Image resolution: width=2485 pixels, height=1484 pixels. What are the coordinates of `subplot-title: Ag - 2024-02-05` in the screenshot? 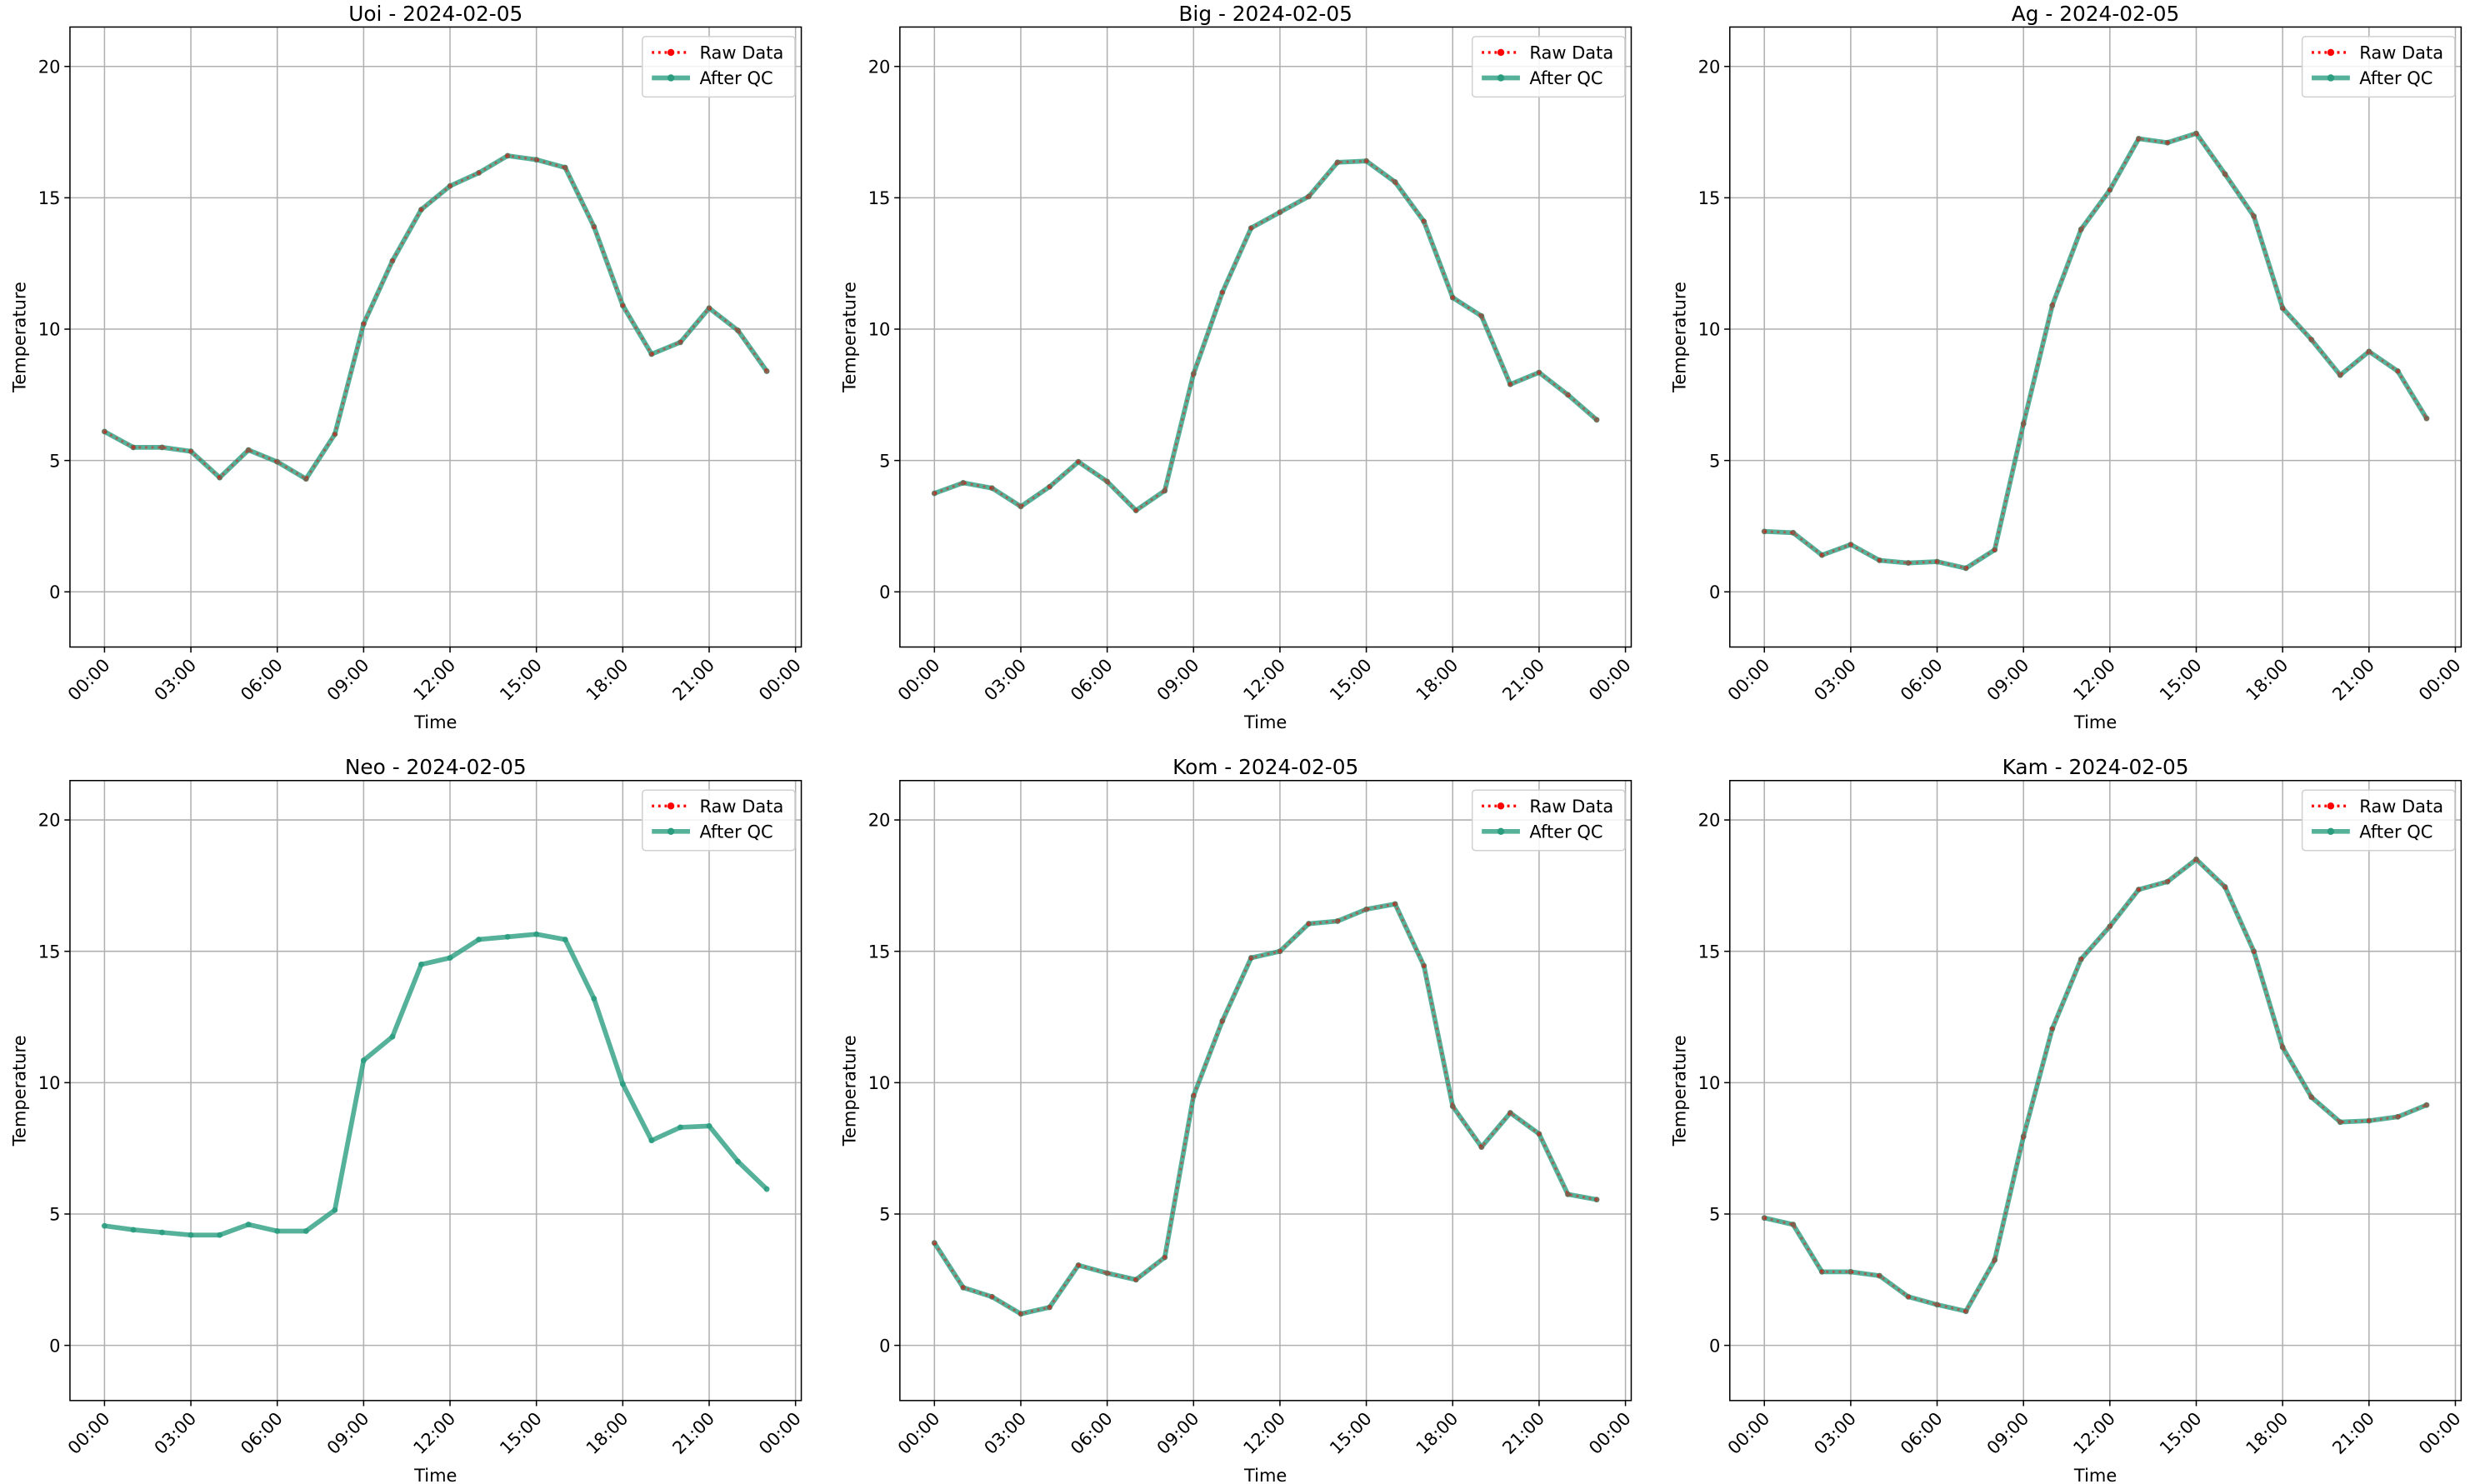 It's located at (2096, 14).